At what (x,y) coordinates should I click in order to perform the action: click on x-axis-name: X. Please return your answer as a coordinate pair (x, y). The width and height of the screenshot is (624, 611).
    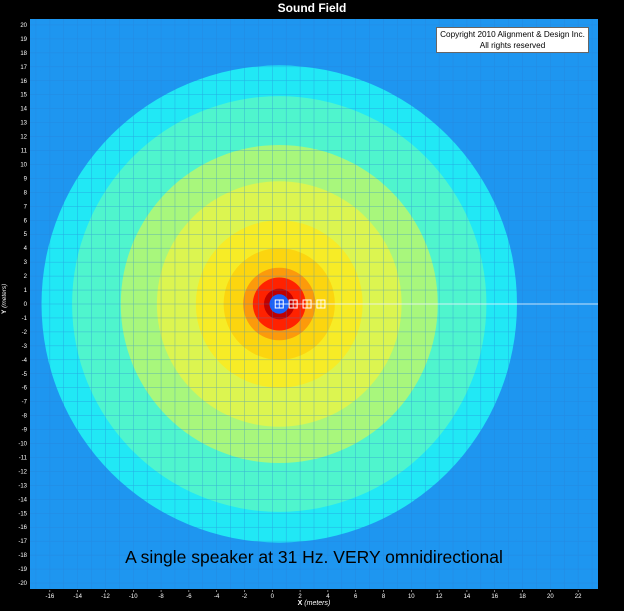
    Looking at the image, I should click on (300, 603).